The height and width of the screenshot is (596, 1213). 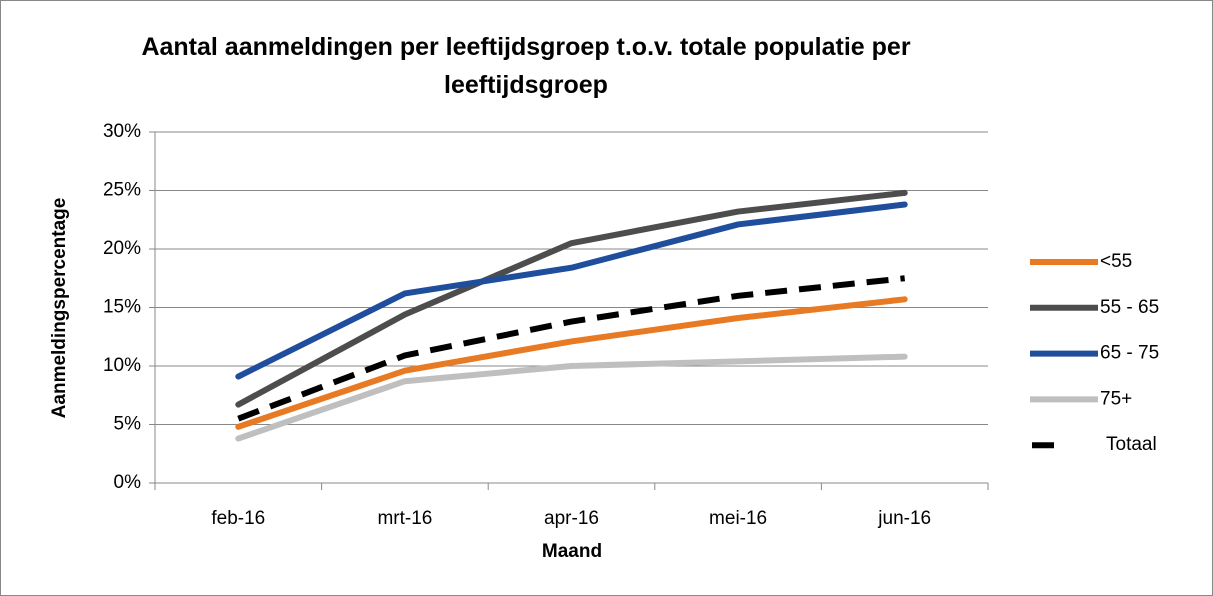 I want to click on y-tick-label: 20%, so click(x=122, y=248).